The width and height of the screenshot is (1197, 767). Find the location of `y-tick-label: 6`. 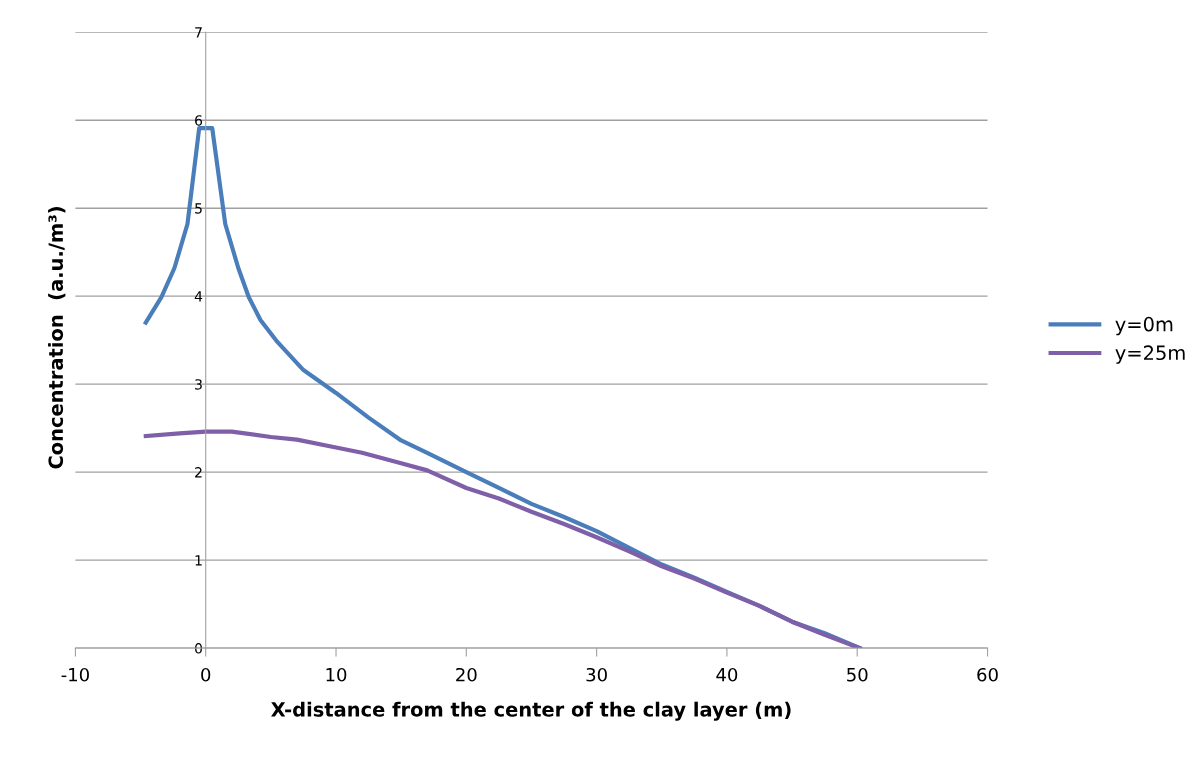

y-tick-label: 6 is located at coordinates (199, 120).